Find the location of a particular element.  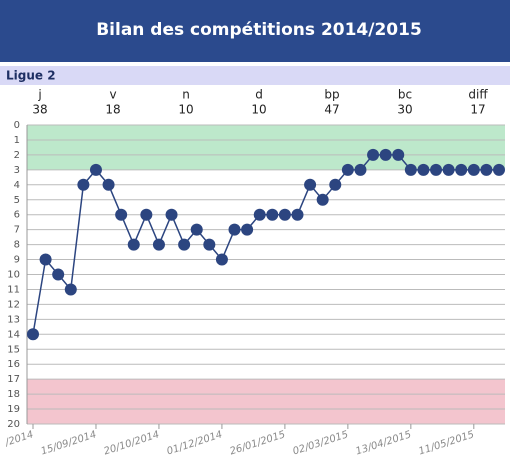

y-tick-label: 16 is located at coordinates (13, 364).